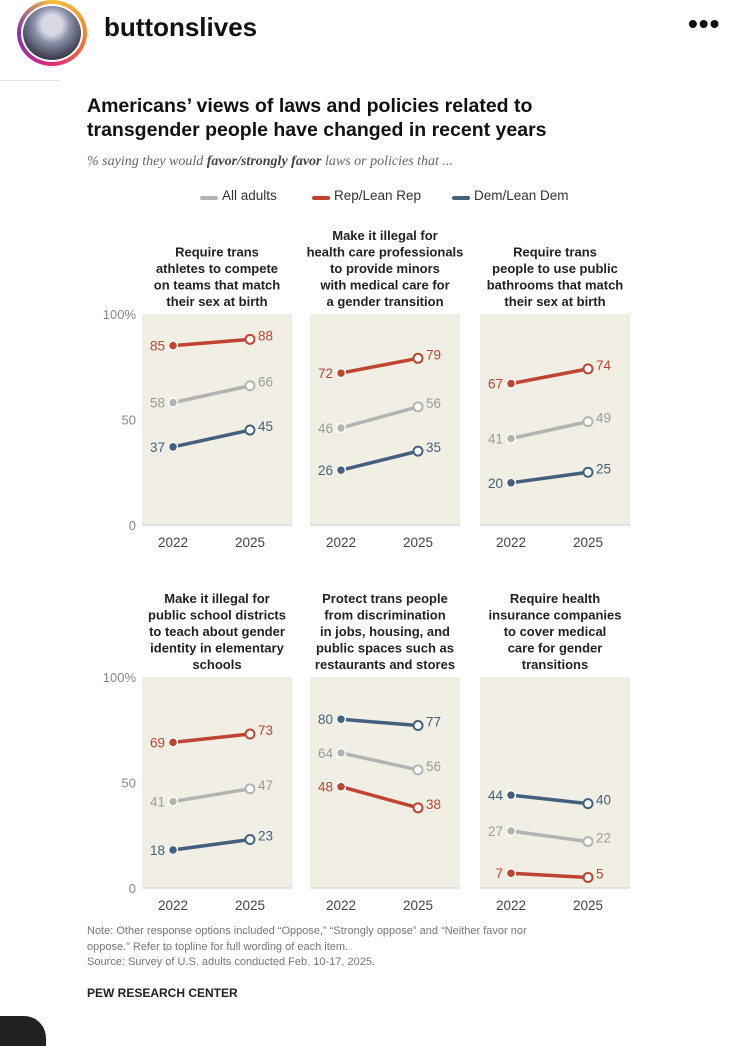  I want to click on y-tick-label: 50, so click(129, 420).